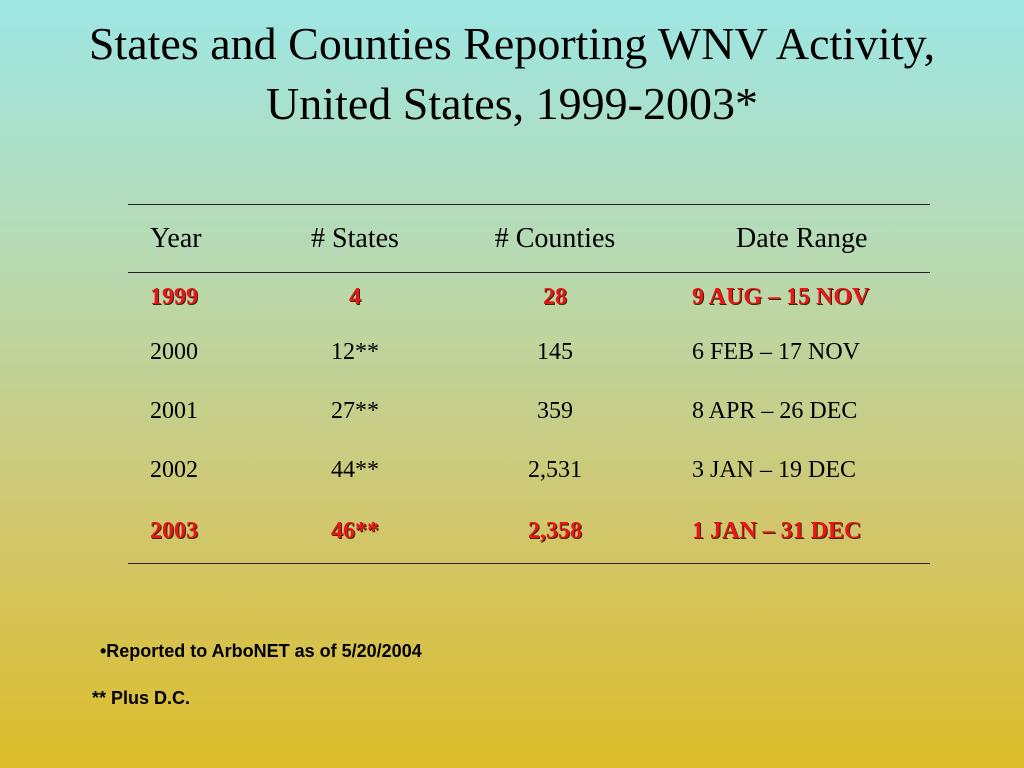  What do you see at coordinates (174, 530) in the screenshot?
I see `cell-year: 2003` at bounding box center [174, 530].